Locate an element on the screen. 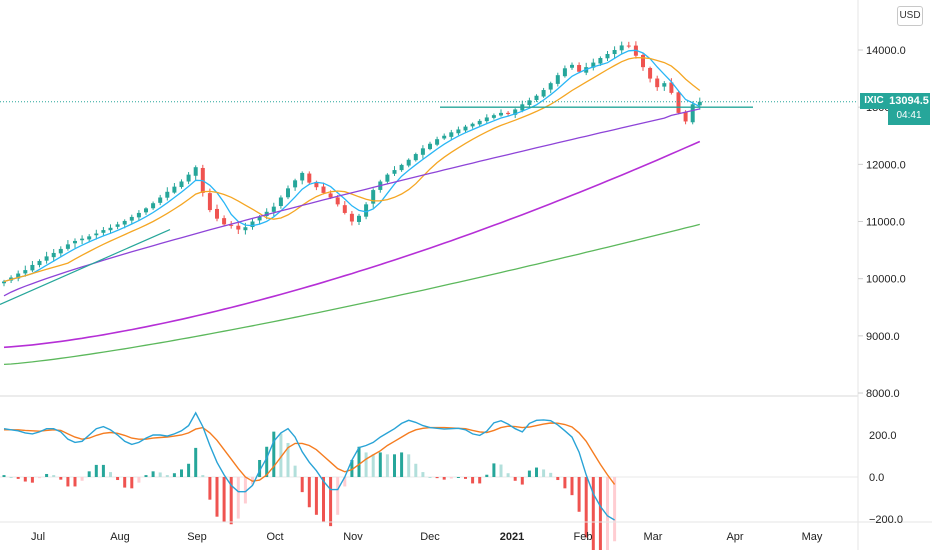 The image size is (932, 550). time-tick-label: Dec is located at coordinates (430, 537).